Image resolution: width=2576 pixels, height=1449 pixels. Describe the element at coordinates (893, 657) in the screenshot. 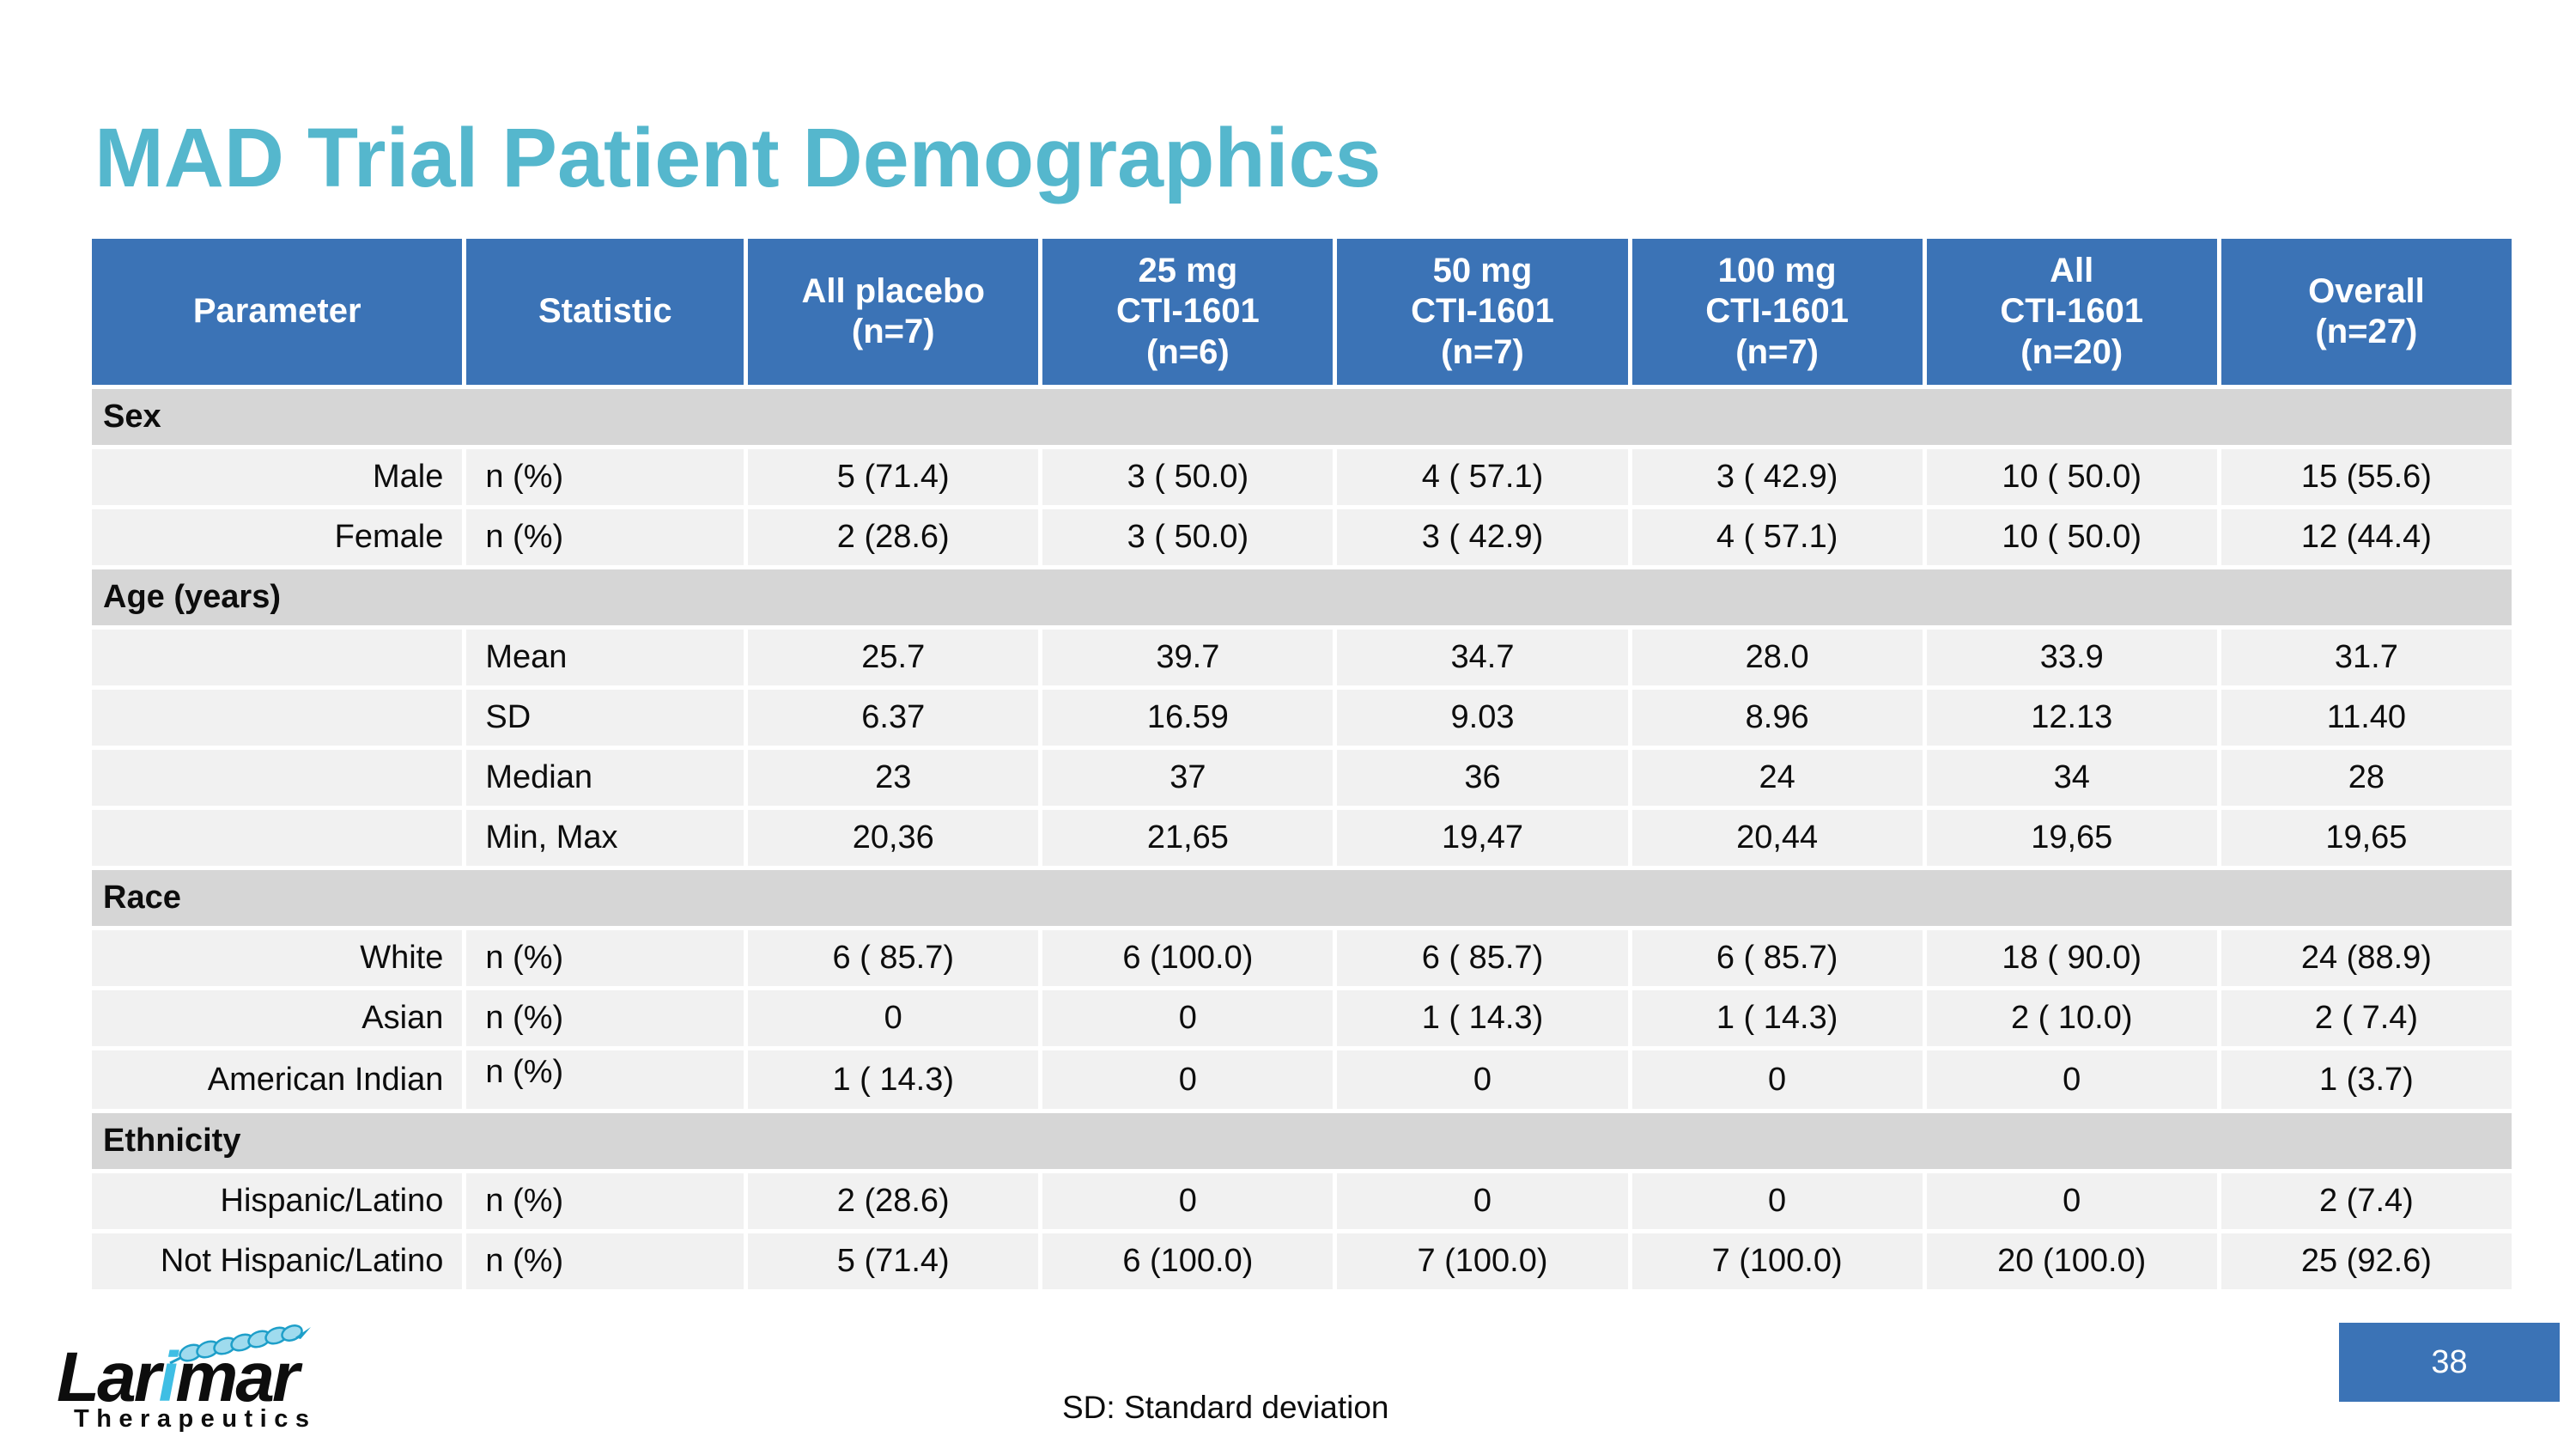

I see `value-cell: 25.7` at that location.